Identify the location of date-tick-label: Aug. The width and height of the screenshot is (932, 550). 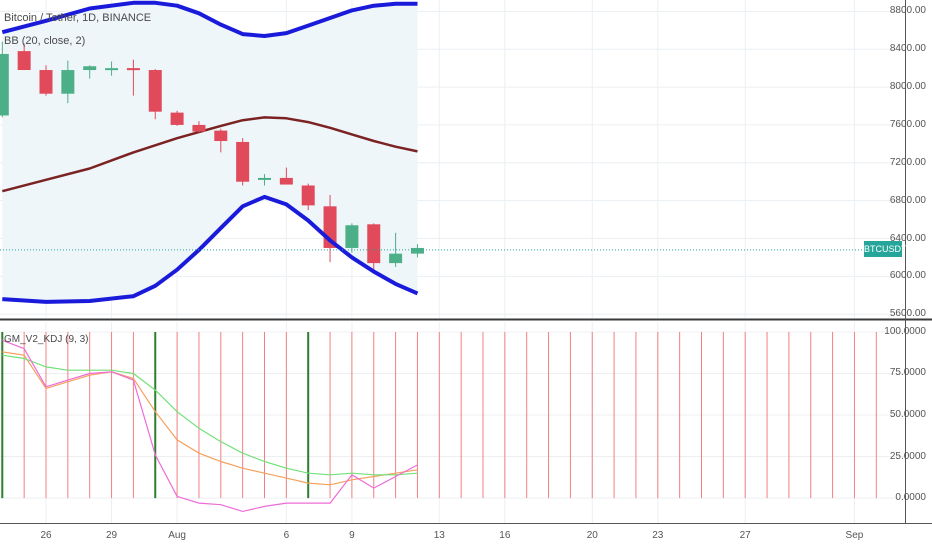
(177, 535).